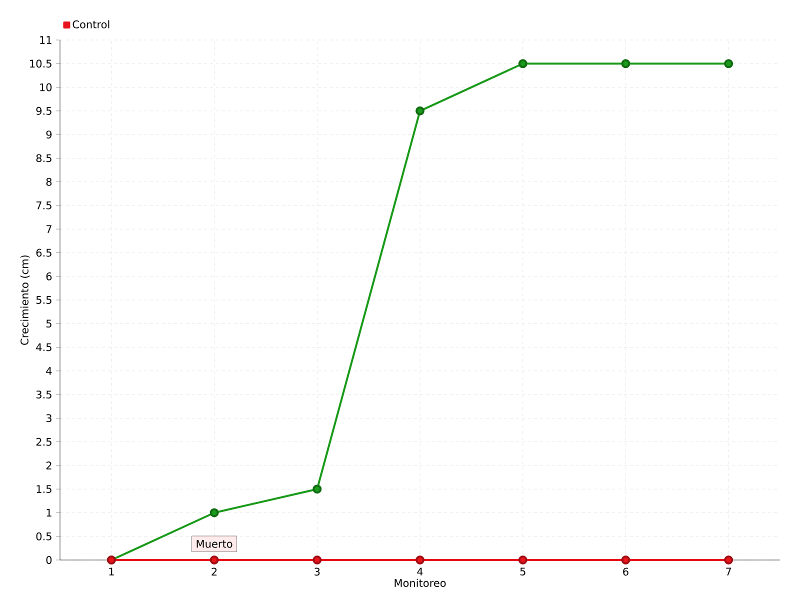 This screenshot has width=800, height=600. What do you see at coordinates (44, 158) in the screenshot?
I see `y-tick-label: 8.5` at bounding box center [44, 158].